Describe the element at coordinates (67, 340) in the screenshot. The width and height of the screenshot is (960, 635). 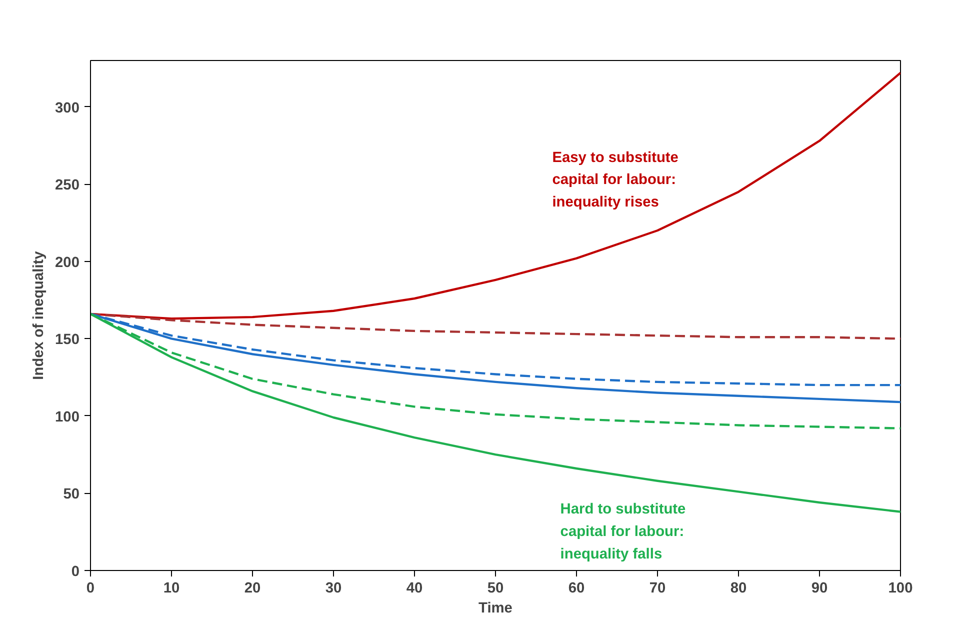
I see `y-tick-label: 150` at that location.